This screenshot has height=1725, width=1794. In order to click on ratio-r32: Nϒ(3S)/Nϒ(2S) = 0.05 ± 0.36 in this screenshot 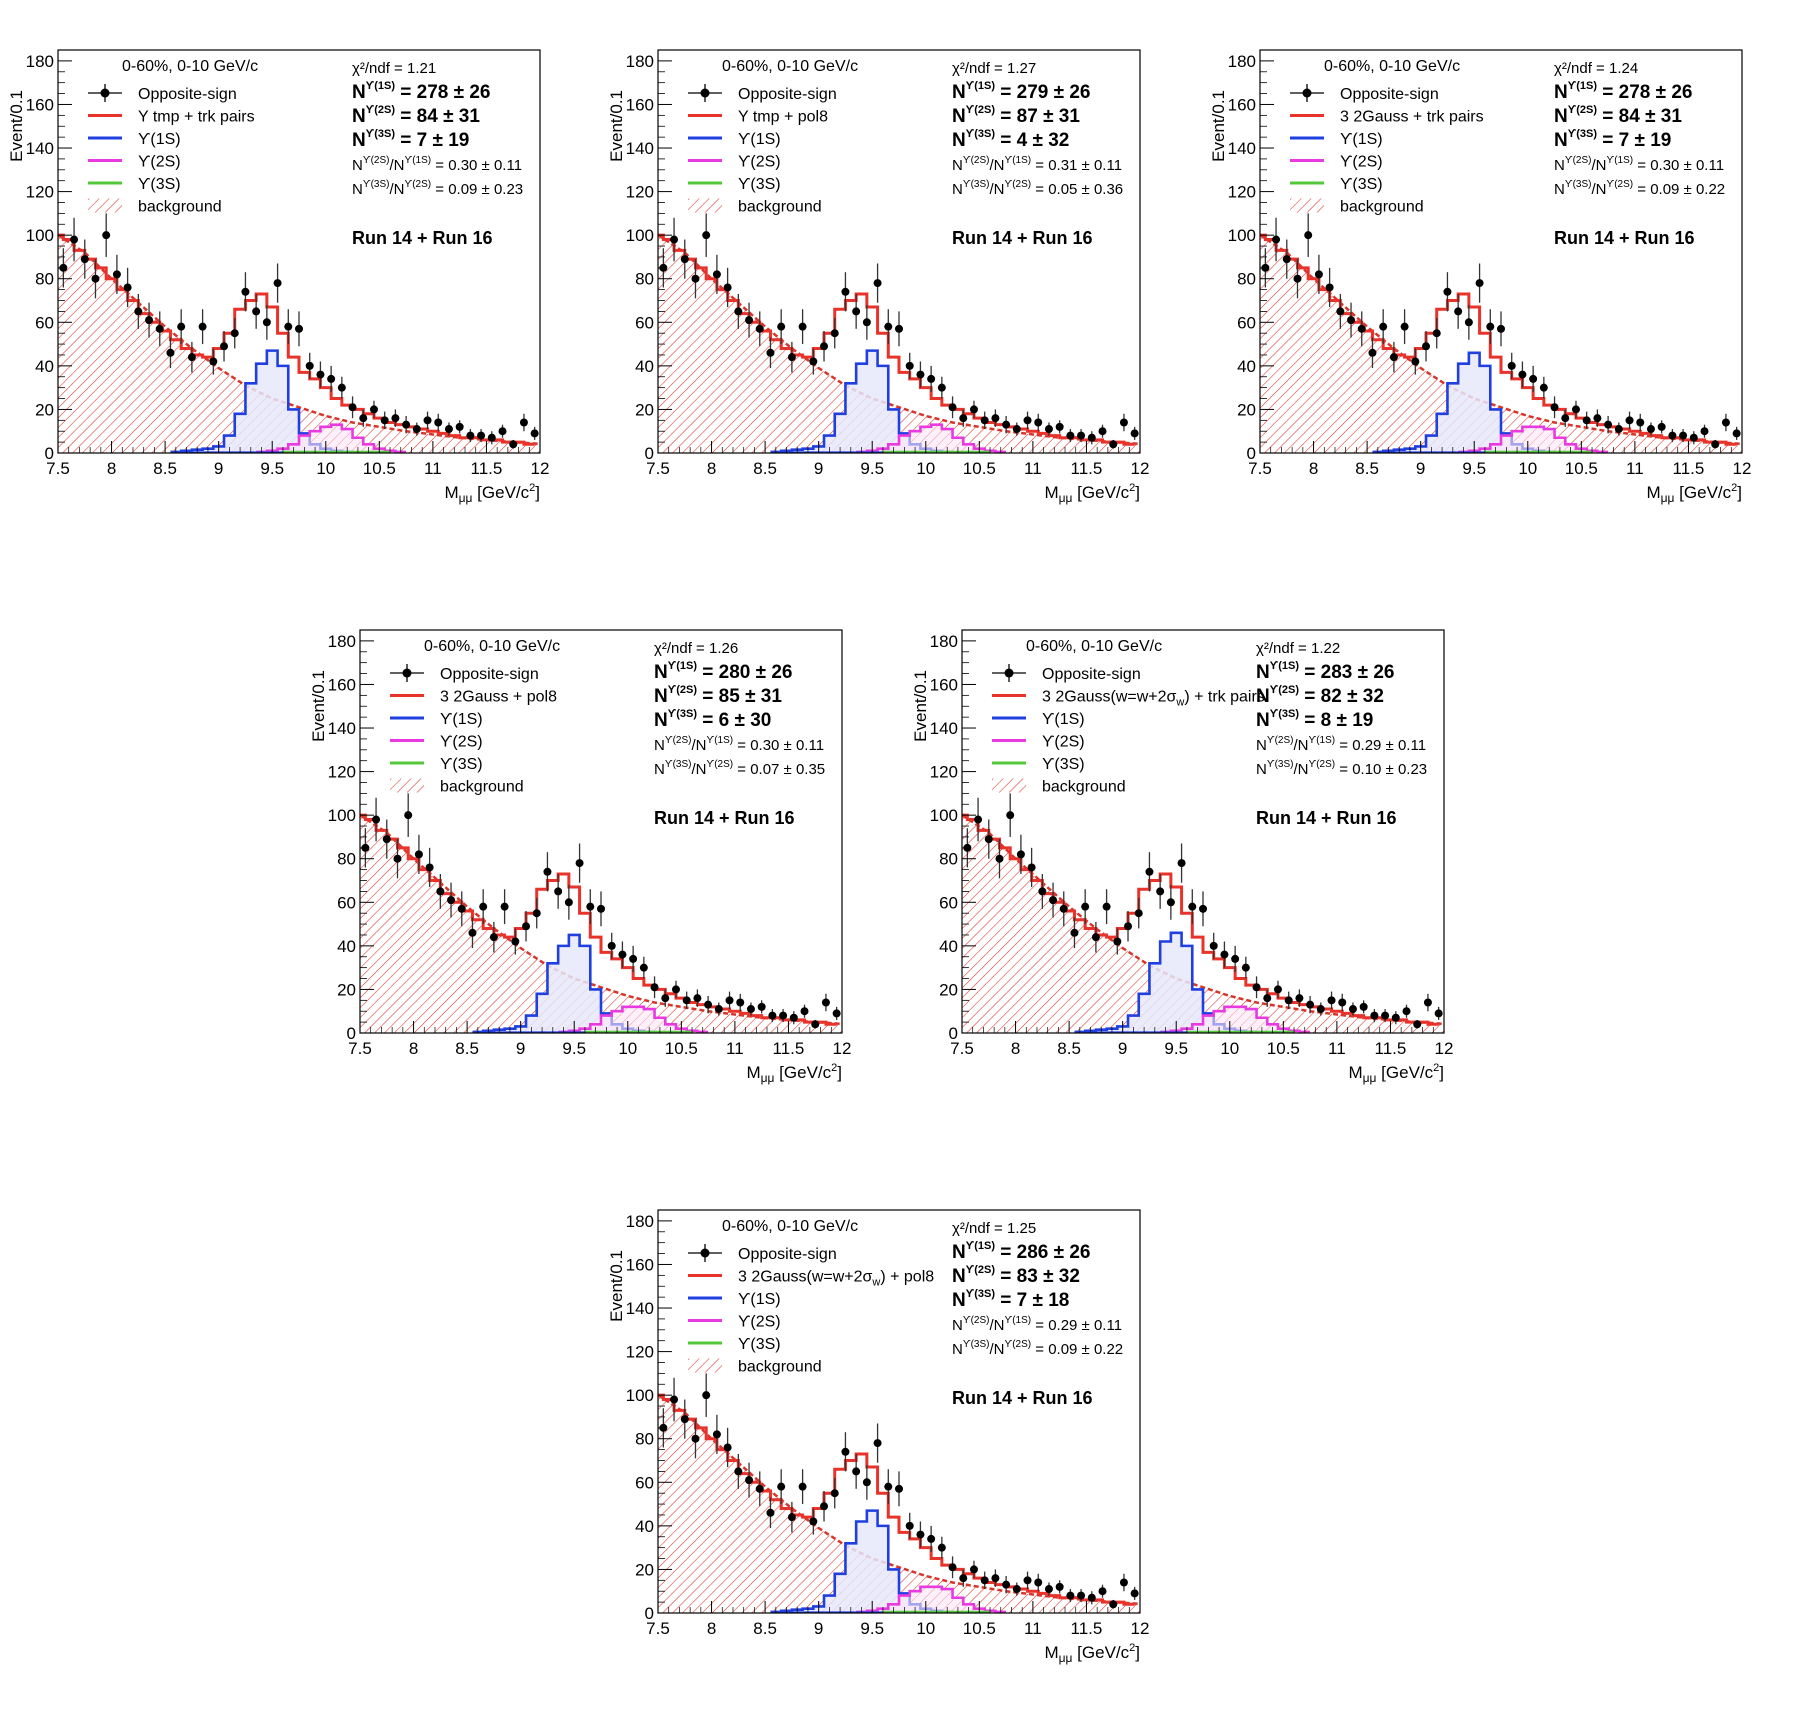, I will do `click(1037, 188)`.